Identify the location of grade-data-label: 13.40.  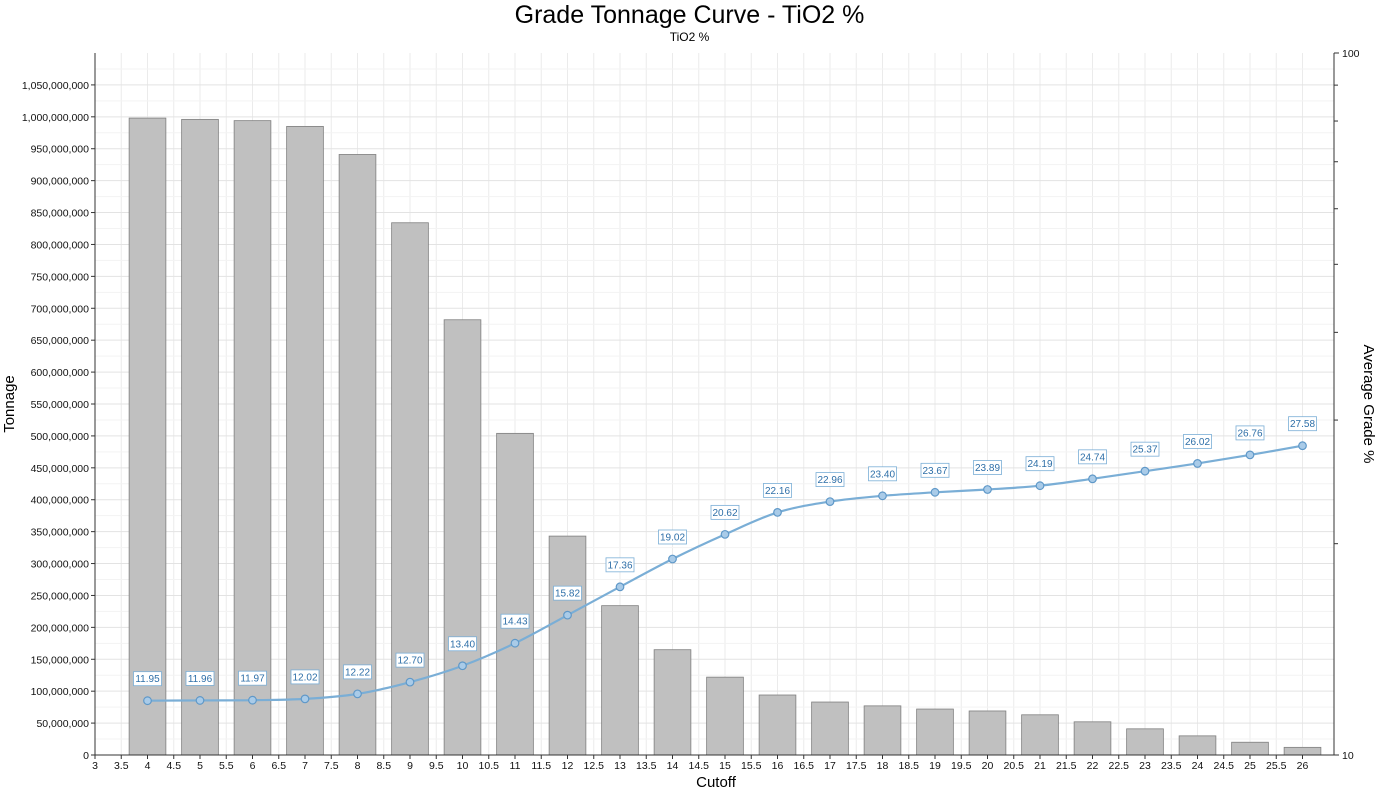
(462, 644).